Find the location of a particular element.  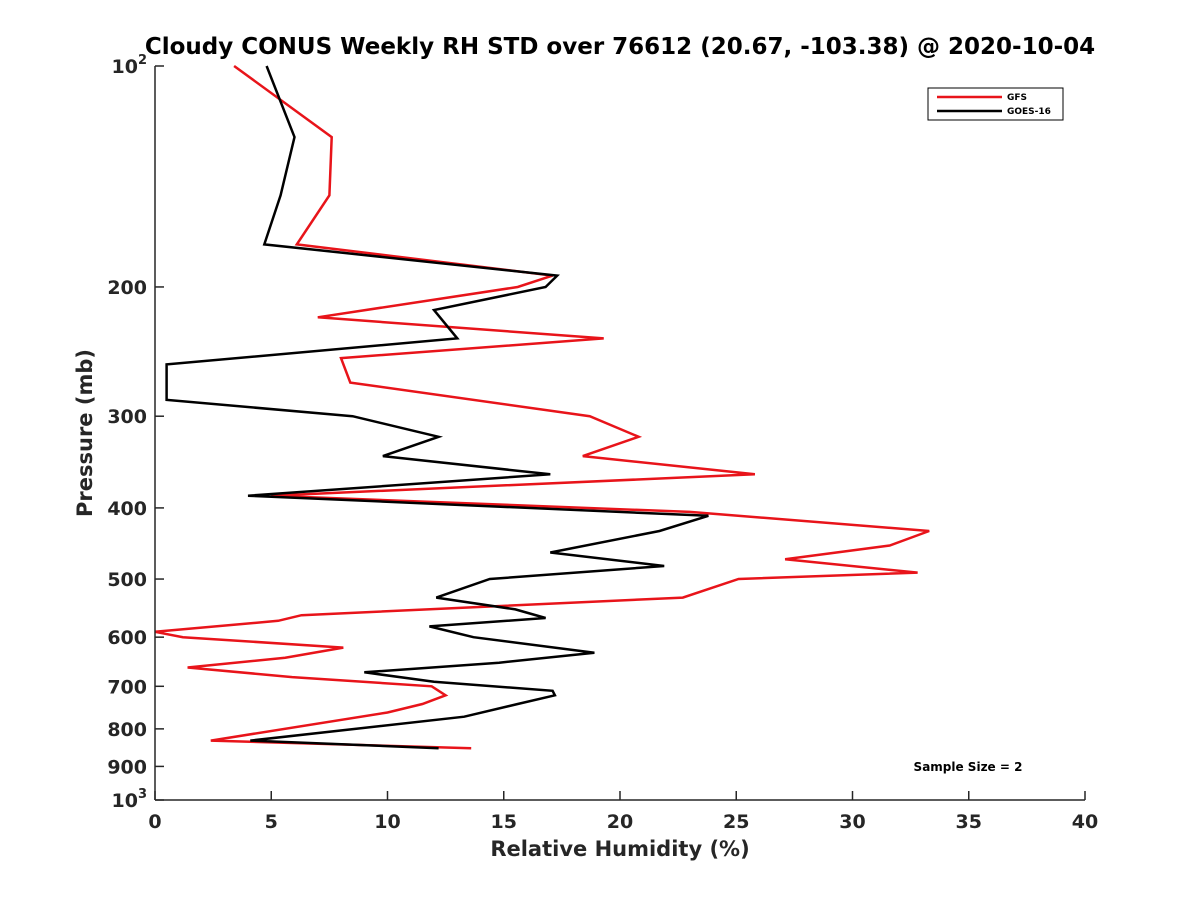

y-tick-label: 10² is located at coordinates (130, 65).